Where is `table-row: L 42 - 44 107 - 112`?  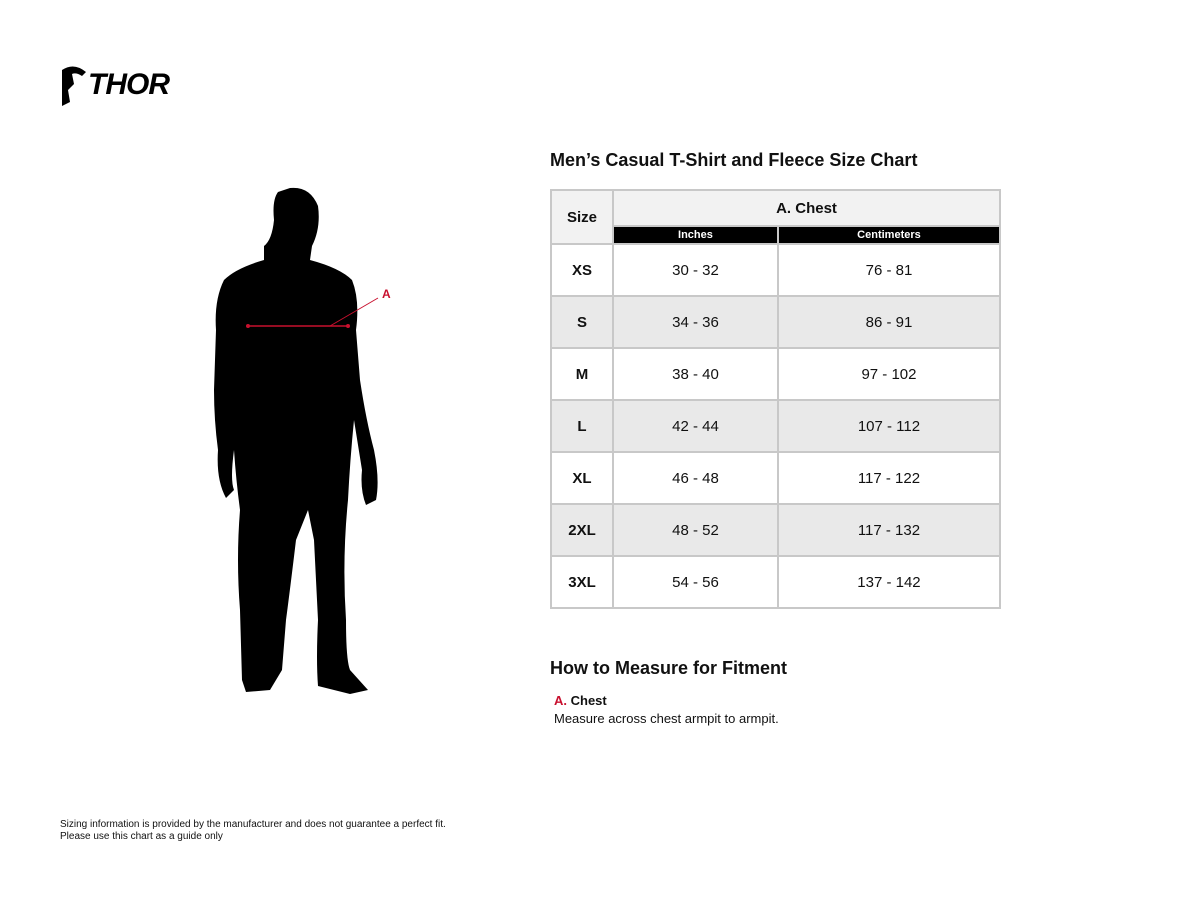
table-row: L 42 - 44 107 - 112 is located at coordinates (776, 426).